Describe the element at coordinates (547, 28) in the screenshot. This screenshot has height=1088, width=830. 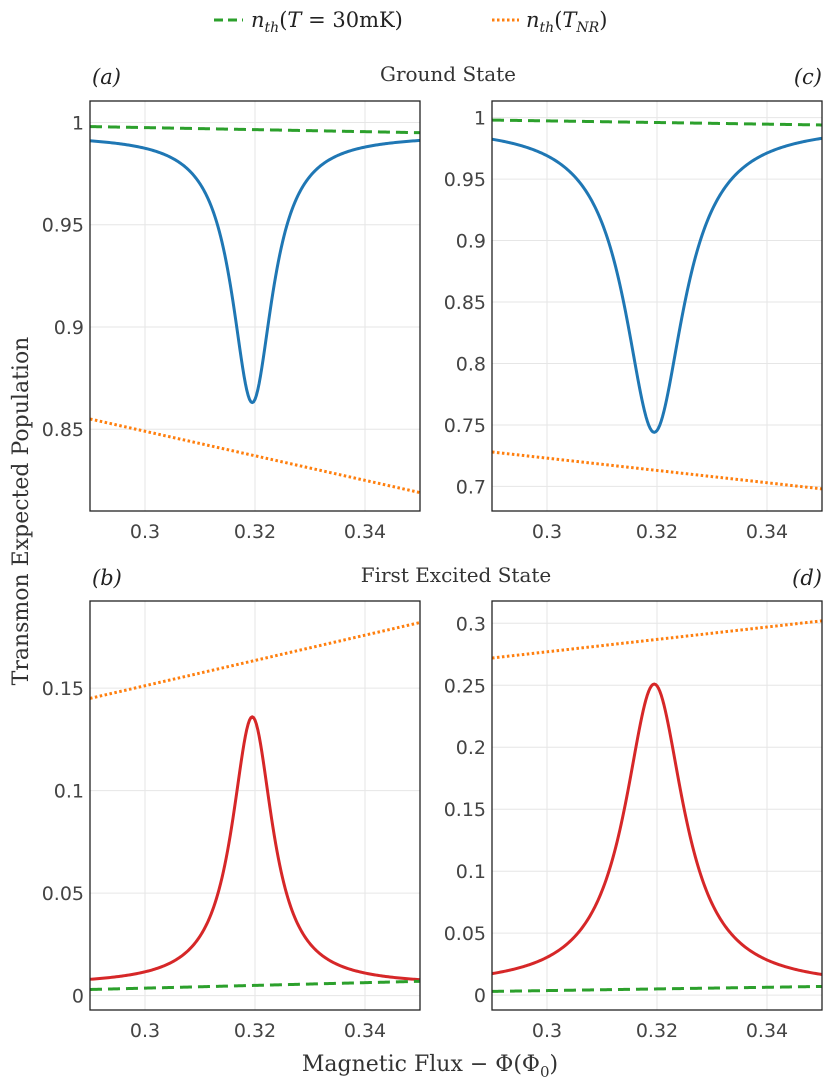
I see `legend-orange-sub: th` at that location.